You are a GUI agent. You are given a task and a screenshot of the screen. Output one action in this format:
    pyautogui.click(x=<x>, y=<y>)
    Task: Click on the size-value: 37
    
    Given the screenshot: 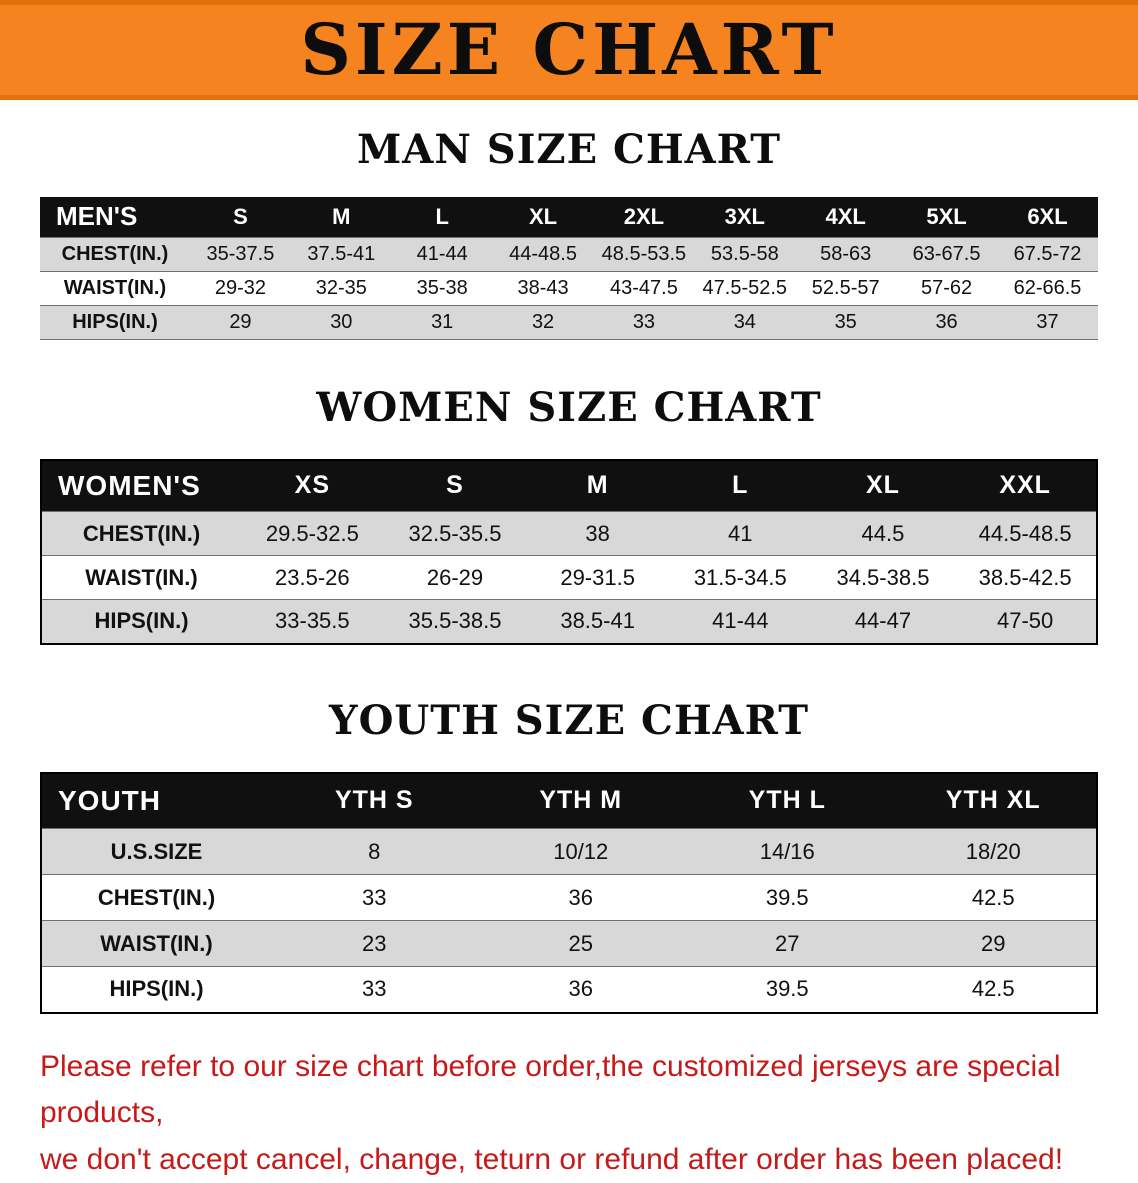 What is the action you would take?
    pyautogui.click(x=1047, y=322)
    